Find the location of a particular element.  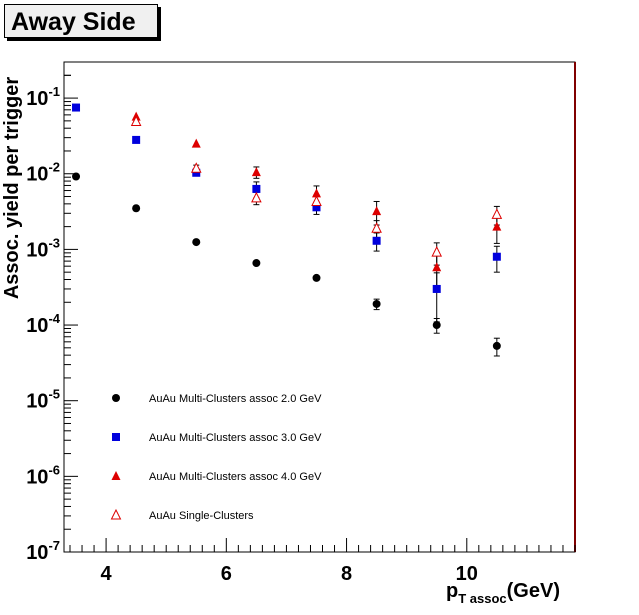

x-tick-label: 10 is located at coordinates (467, 574).